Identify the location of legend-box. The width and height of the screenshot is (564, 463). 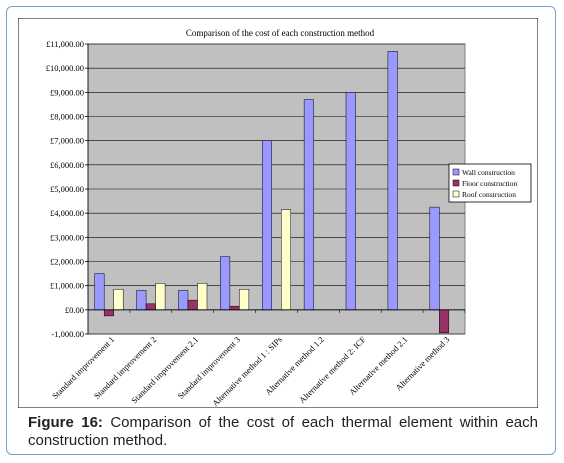
(490, 183).